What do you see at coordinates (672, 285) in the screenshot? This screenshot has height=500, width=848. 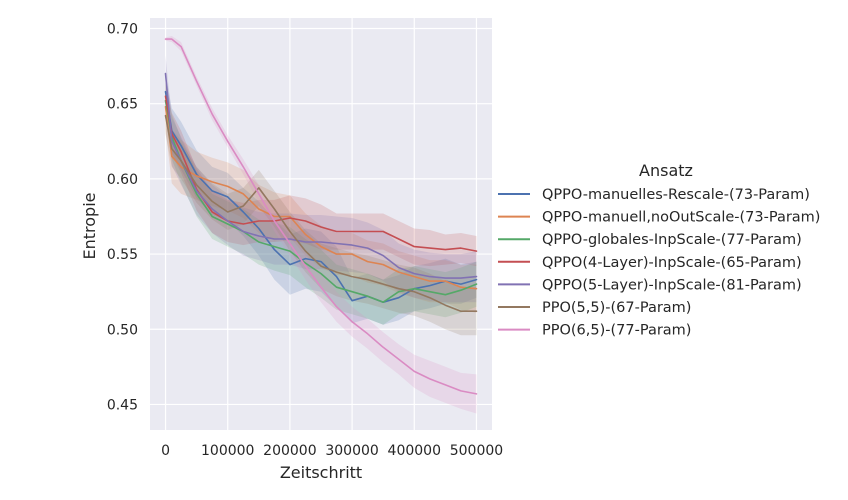 I see `legend-label: QPPO(5-Layer)-InpScale-(81-Param)` at bounding box center [672, 285].